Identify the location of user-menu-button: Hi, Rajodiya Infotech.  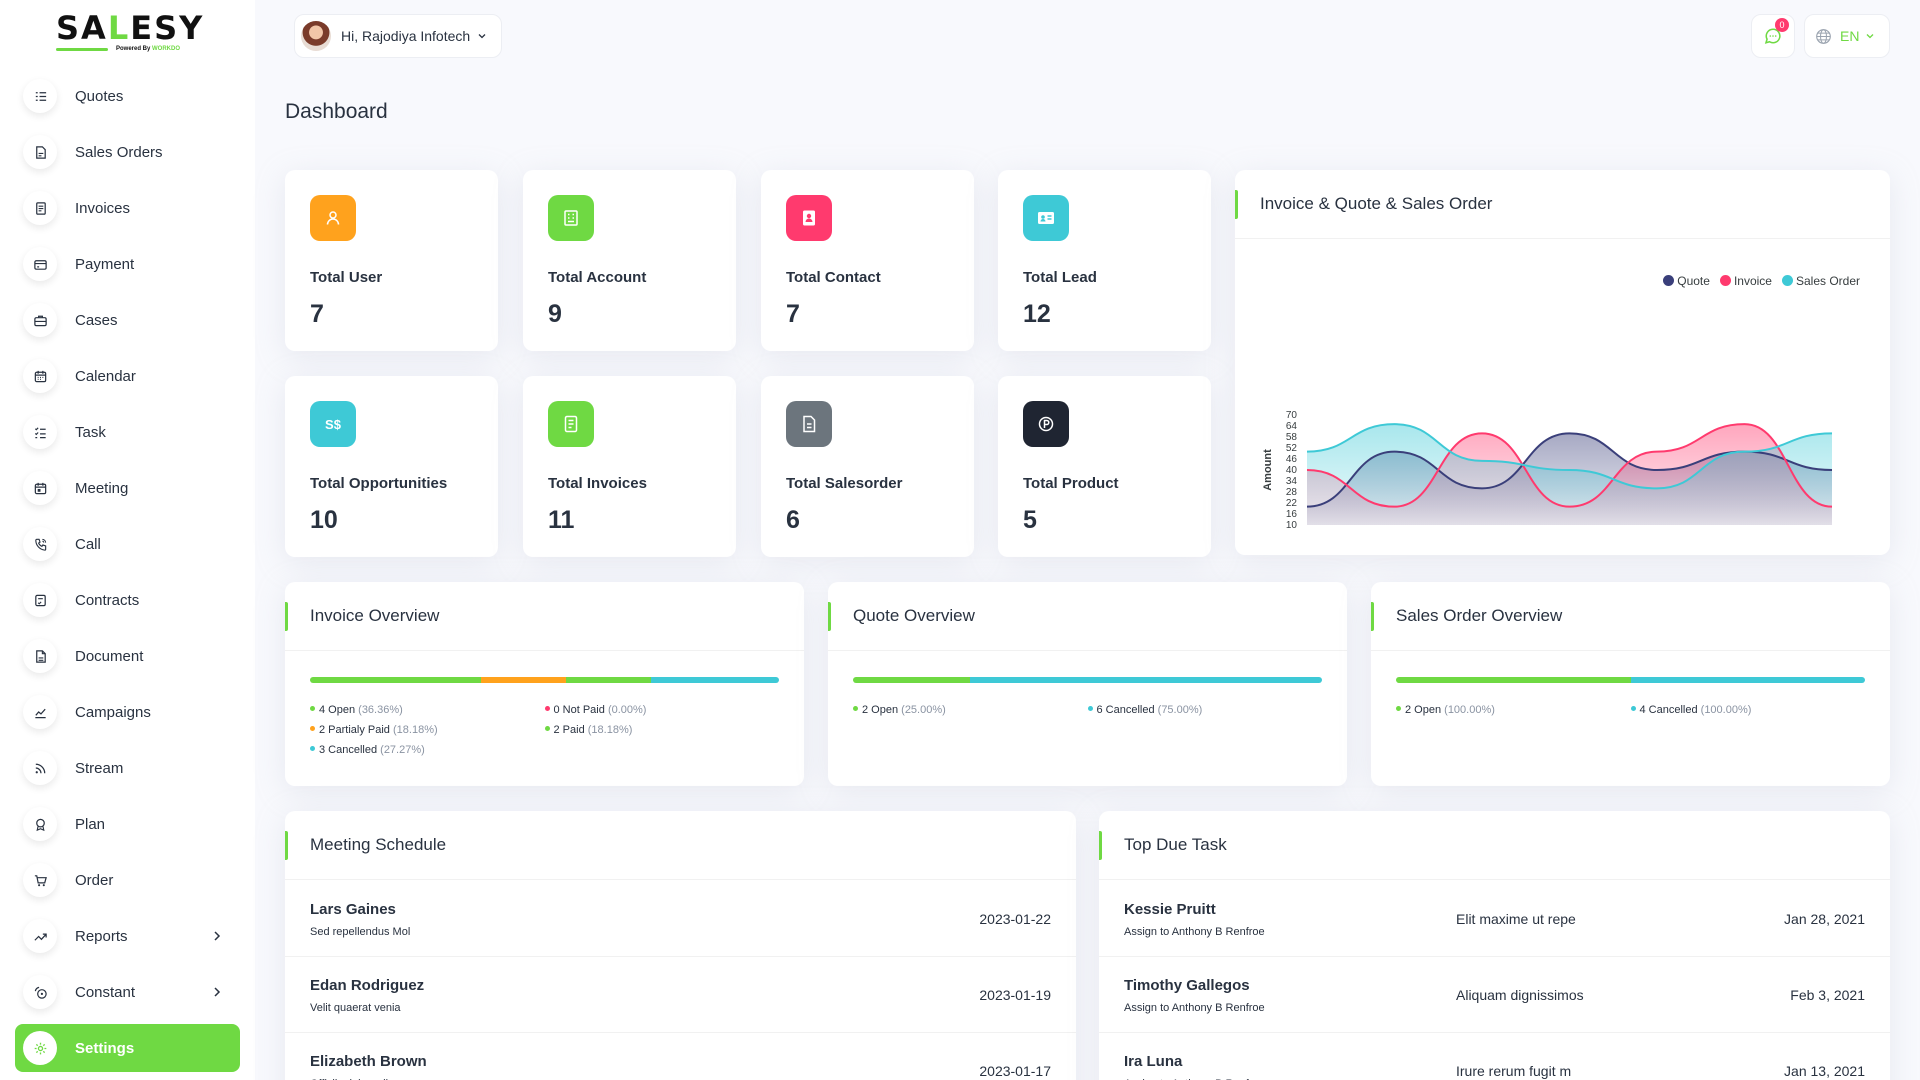
(398, 36).